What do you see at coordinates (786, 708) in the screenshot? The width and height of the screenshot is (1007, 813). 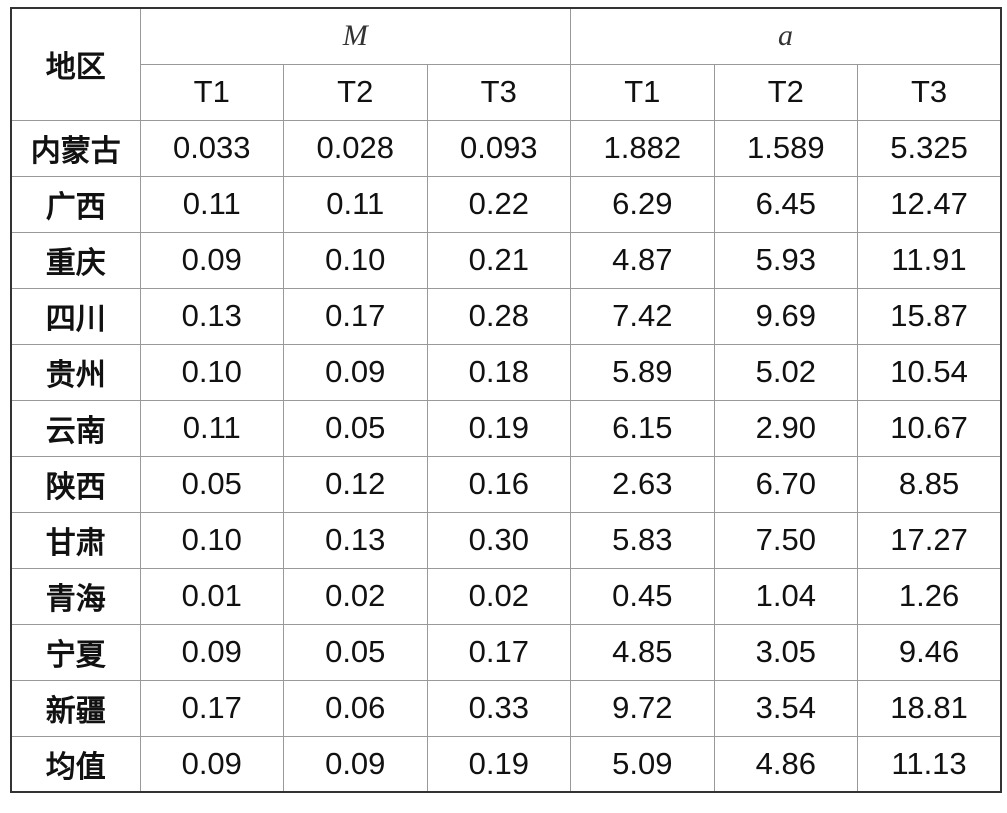 I see `value-cell: 3.54` at bounding box center [786, 708].